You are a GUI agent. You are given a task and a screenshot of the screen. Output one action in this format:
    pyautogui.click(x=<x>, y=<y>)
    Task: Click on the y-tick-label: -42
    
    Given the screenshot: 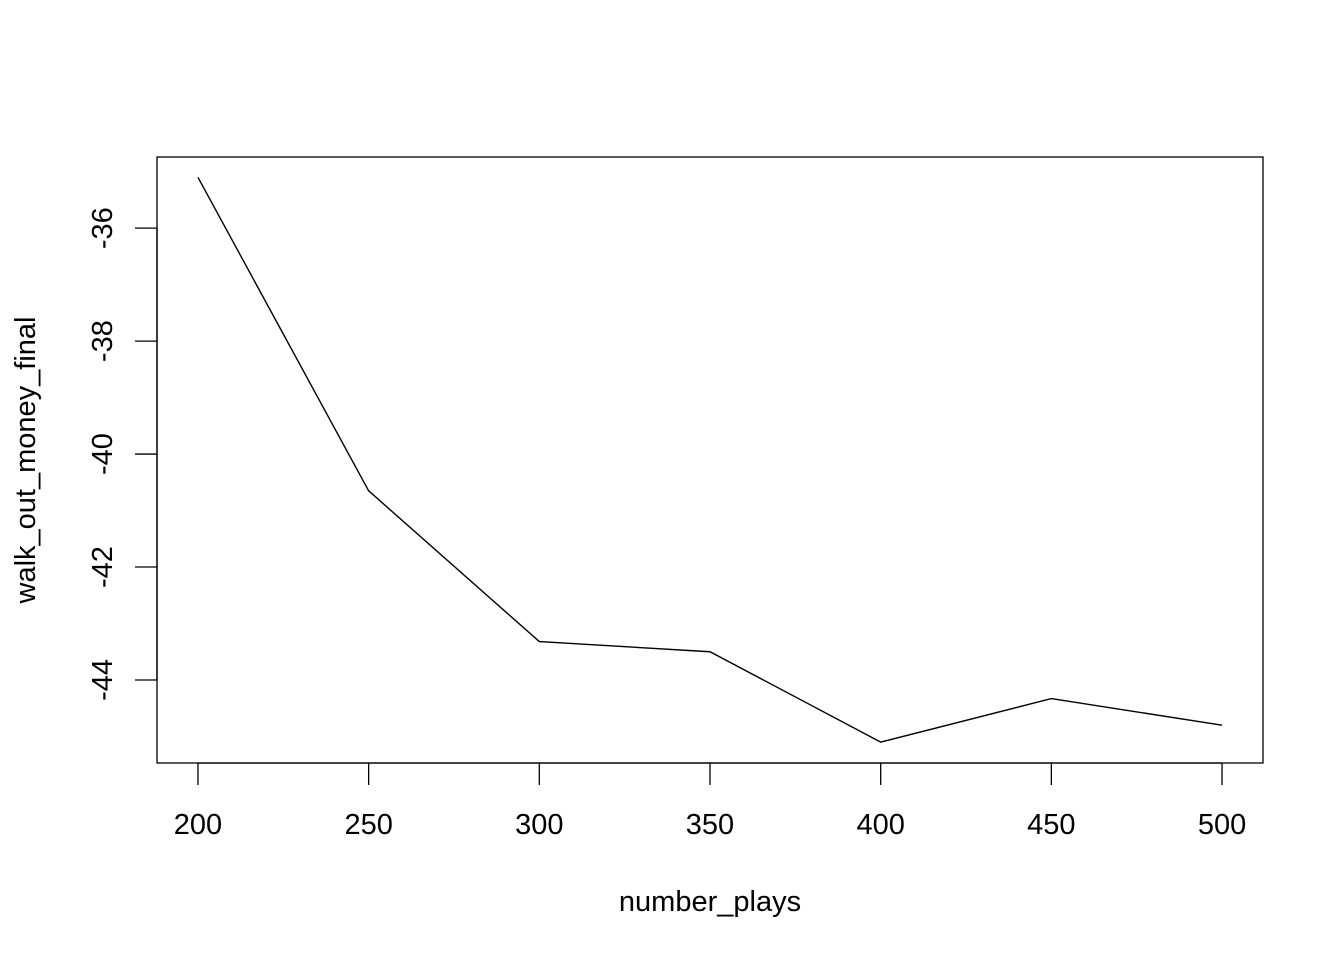 What is the action you would take?
    pyautogui.click(x=103, y=567)
    